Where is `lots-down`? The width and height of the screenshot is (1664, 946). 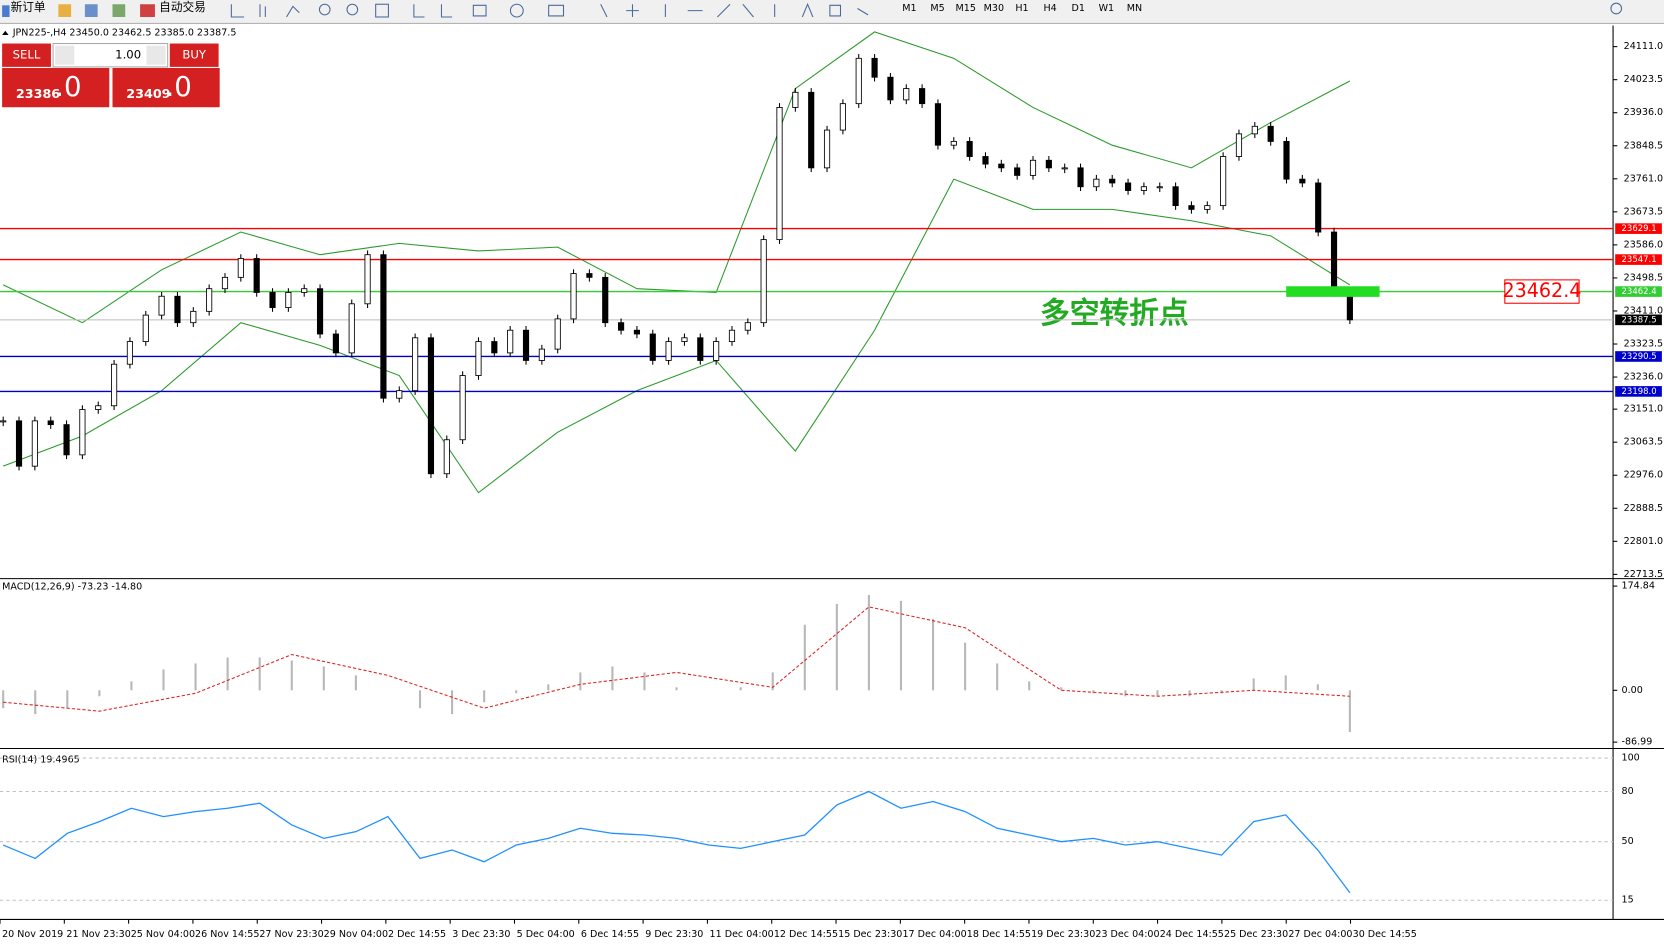
lots-down is located at coordinates (65, 55).